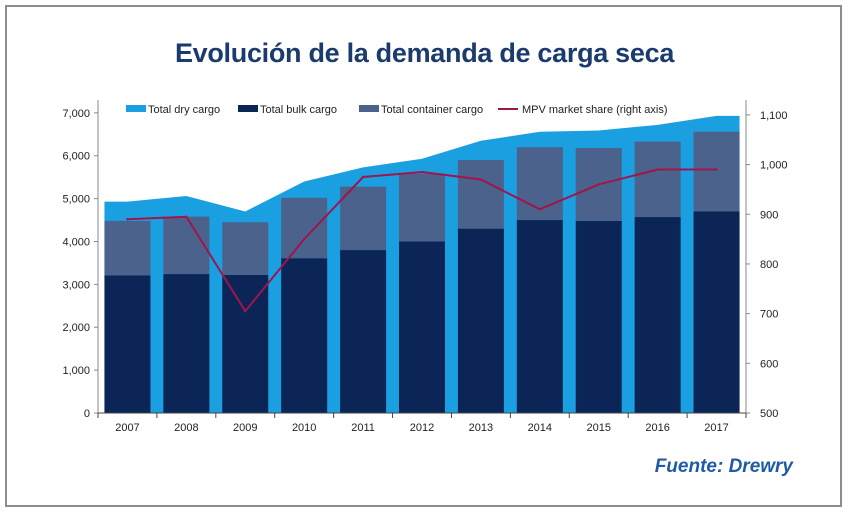  Describe the element at coordinates (594, 110) in the screenshot. I see `legend-label: MPV market share (right axis)` at that location.